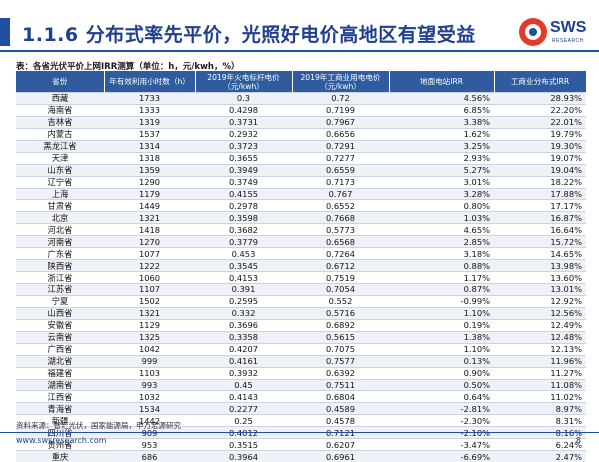 The image size is (599, 462). I want to click on value-cell: 0.3598, so click(243, 218).